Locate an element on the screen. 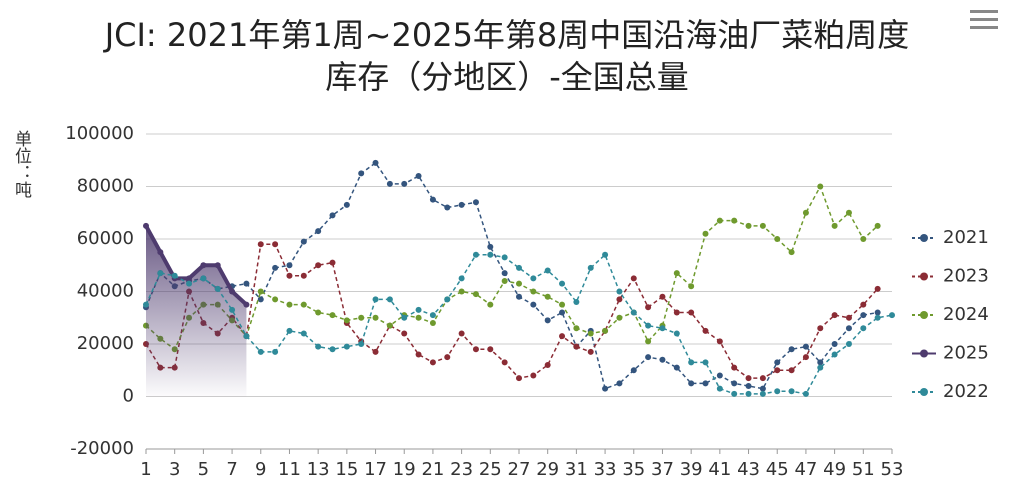 Image resolution: width=1014 pixels, height=492 pixels. y-tick-label: 20000 is located at coordinates (105, 343).